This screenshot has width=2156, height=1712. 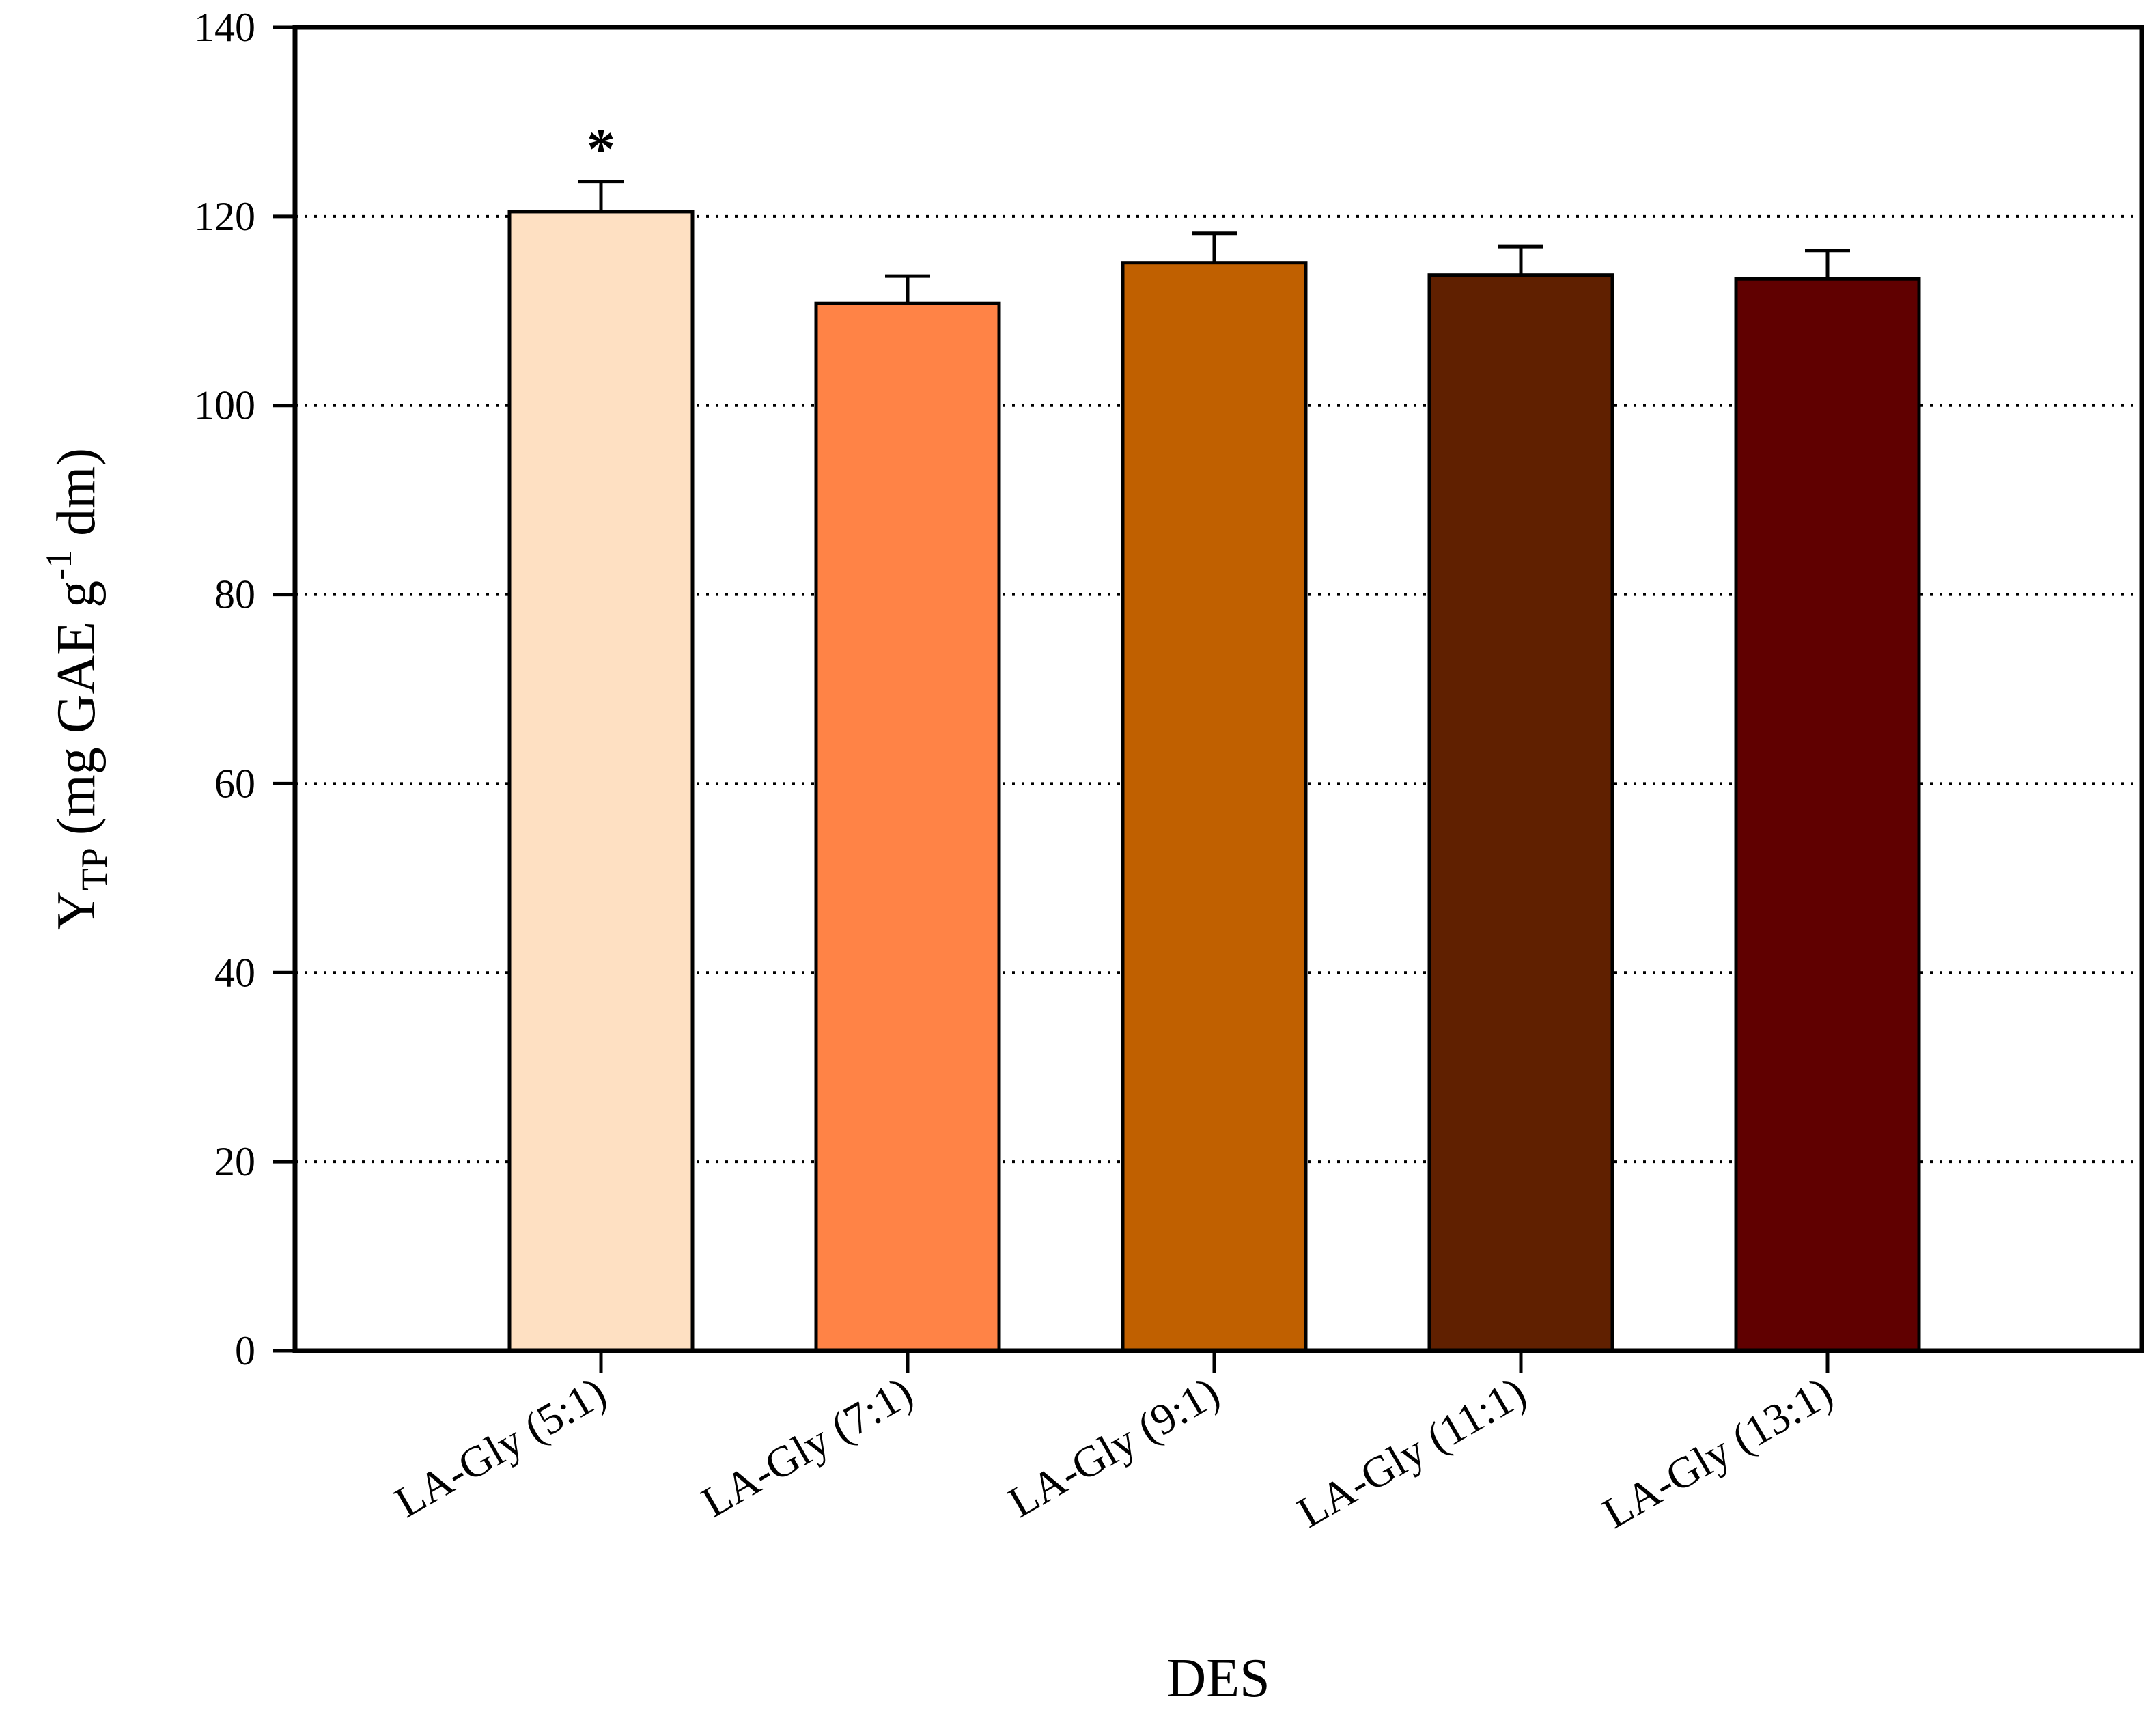 What do you see at coordinates (1113, 1447) in the screenshot?
I see `x-tick-label: LA-Gly (9:1)` at bounding box center [1113, 1447].